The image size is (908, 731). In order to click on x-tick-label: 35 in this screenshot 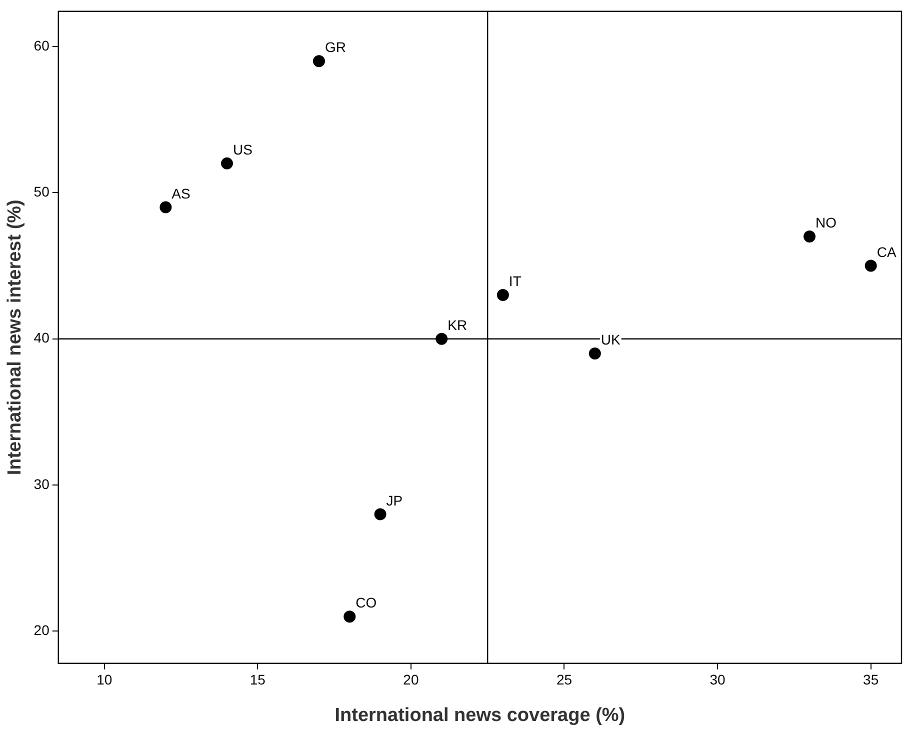, I will do `click(871, 680)`.